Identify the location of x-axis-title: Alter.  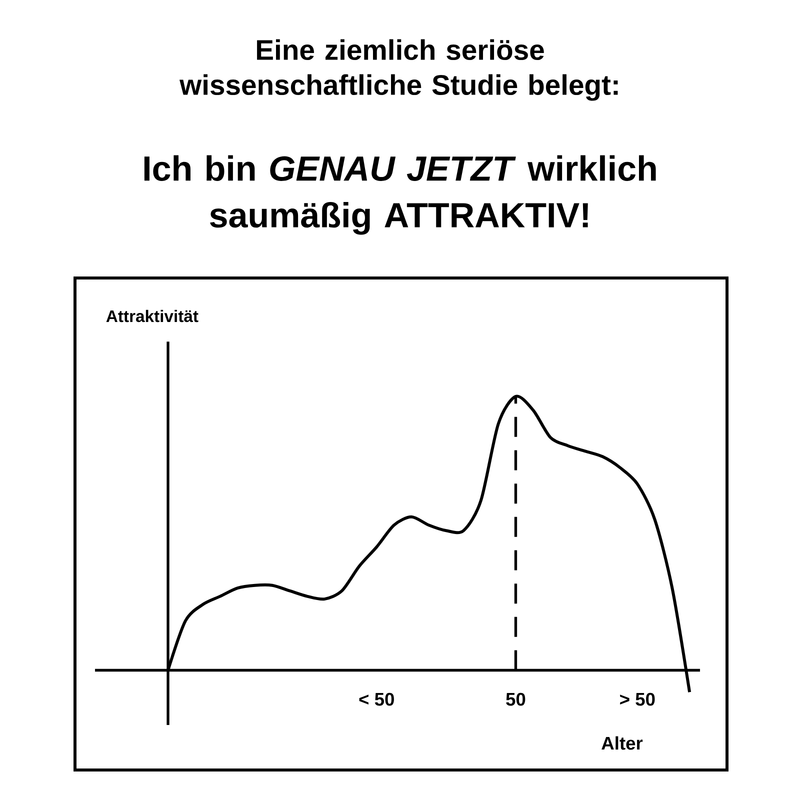
(622, 743).